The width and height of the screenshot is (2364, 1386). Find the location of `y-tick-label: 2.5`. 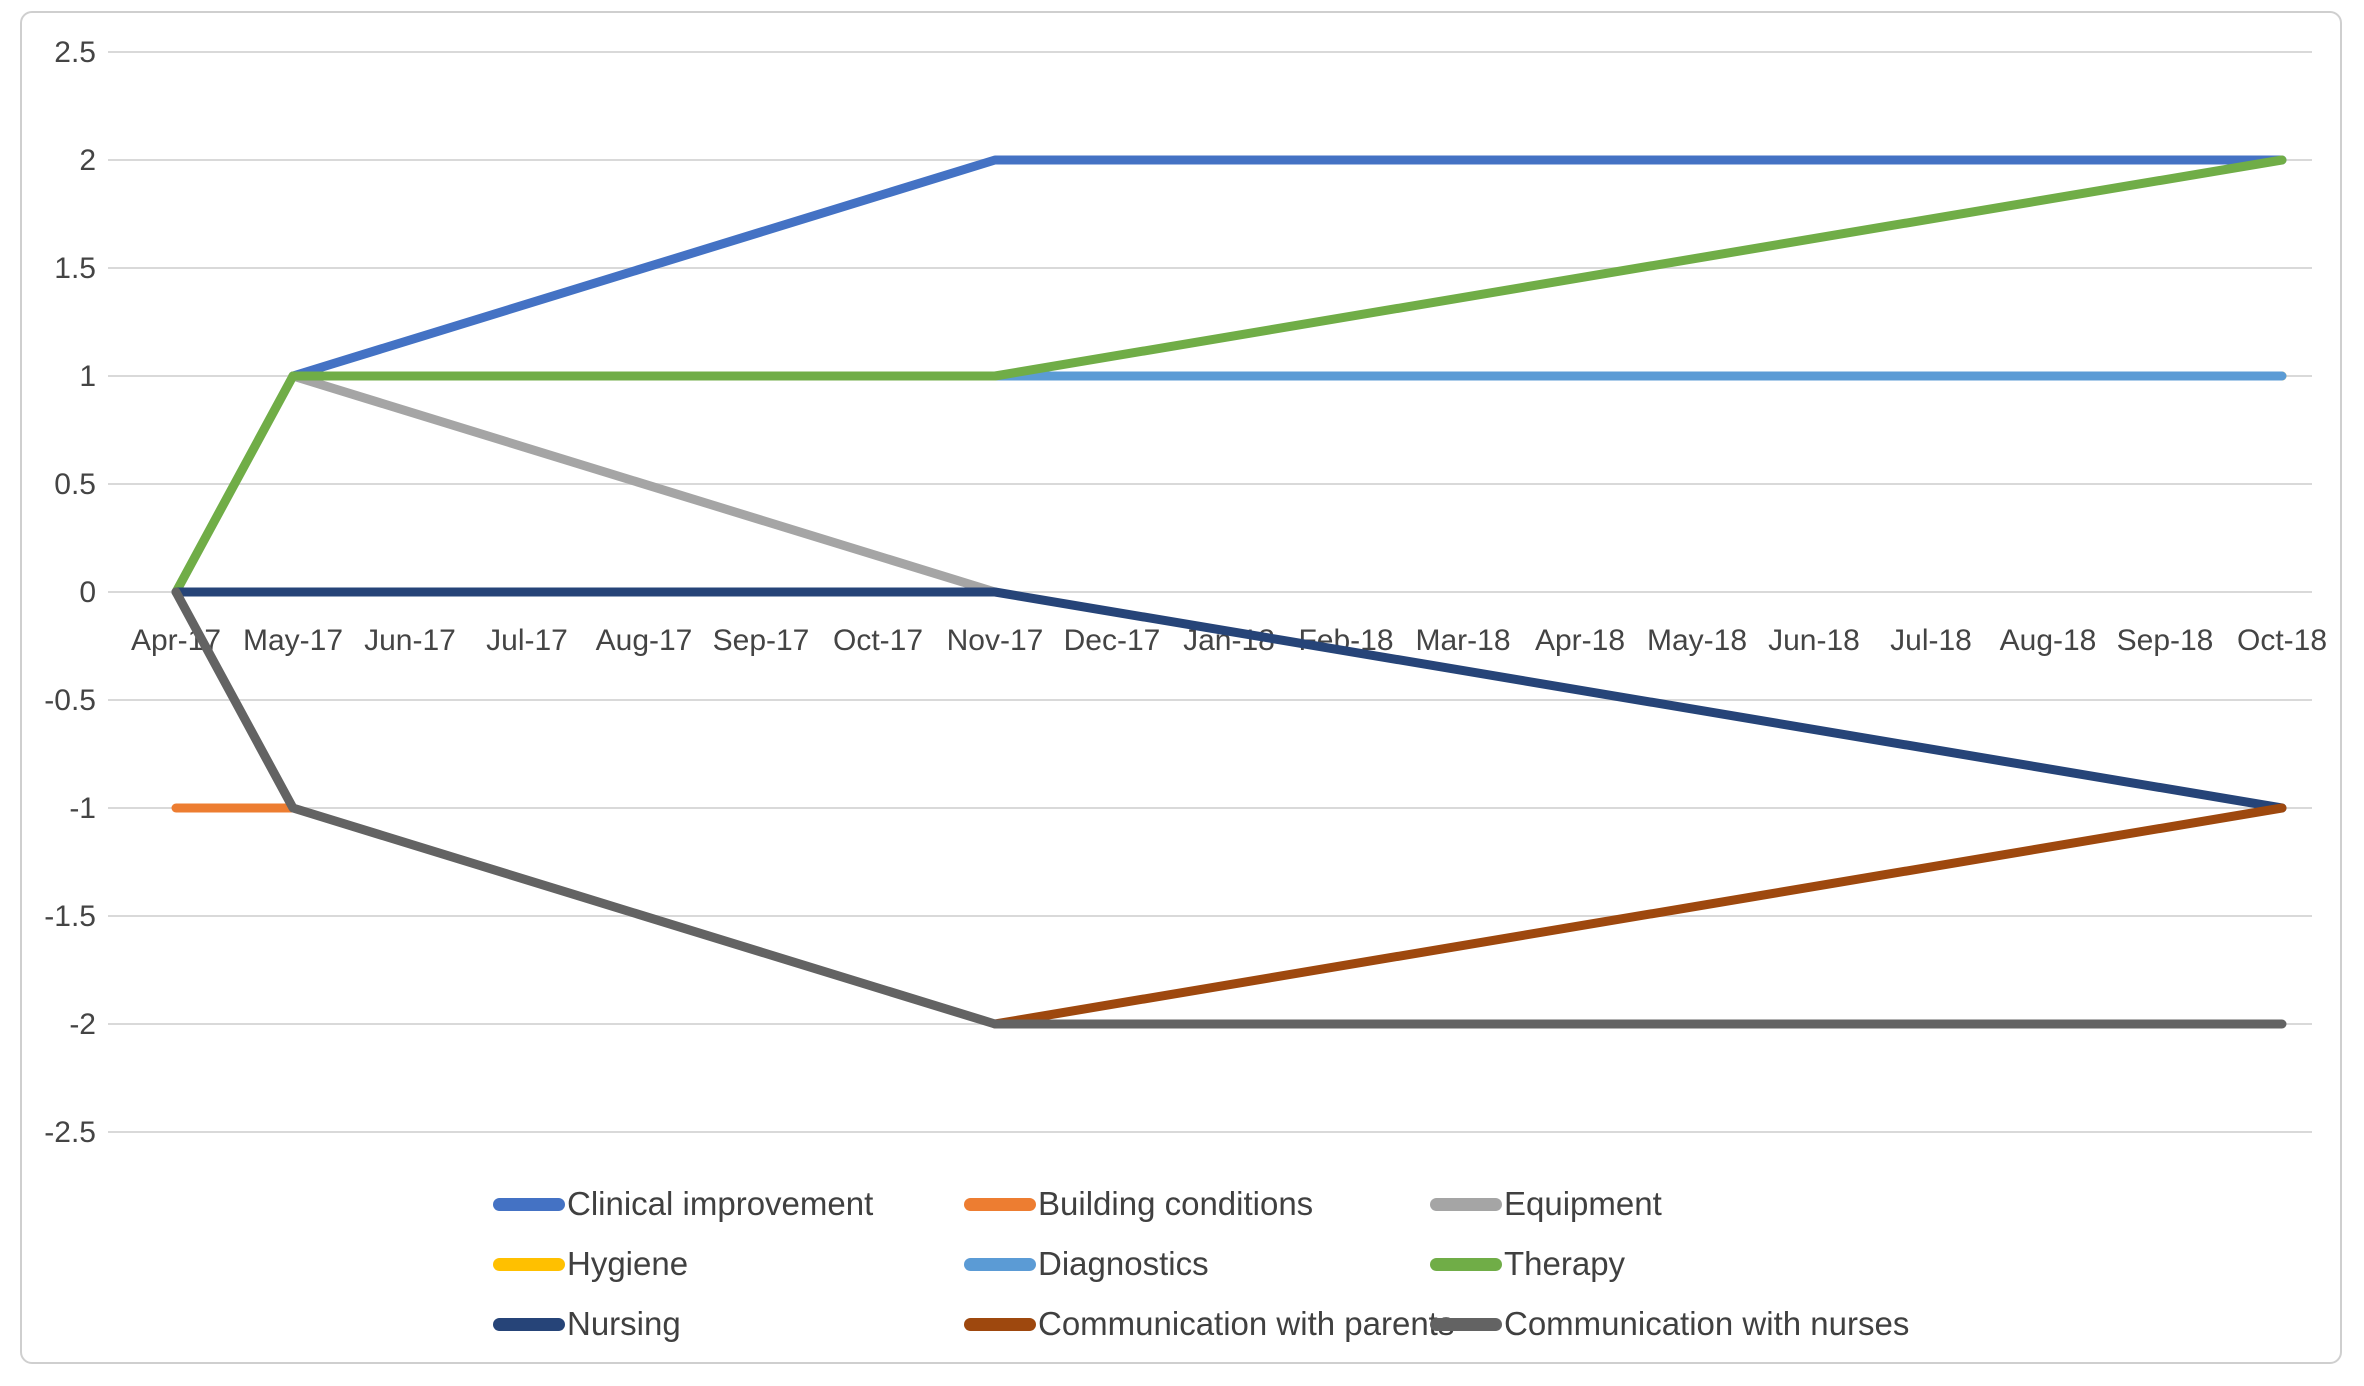

y-tick-label: 2.5 is located at coordinates (75, 52).